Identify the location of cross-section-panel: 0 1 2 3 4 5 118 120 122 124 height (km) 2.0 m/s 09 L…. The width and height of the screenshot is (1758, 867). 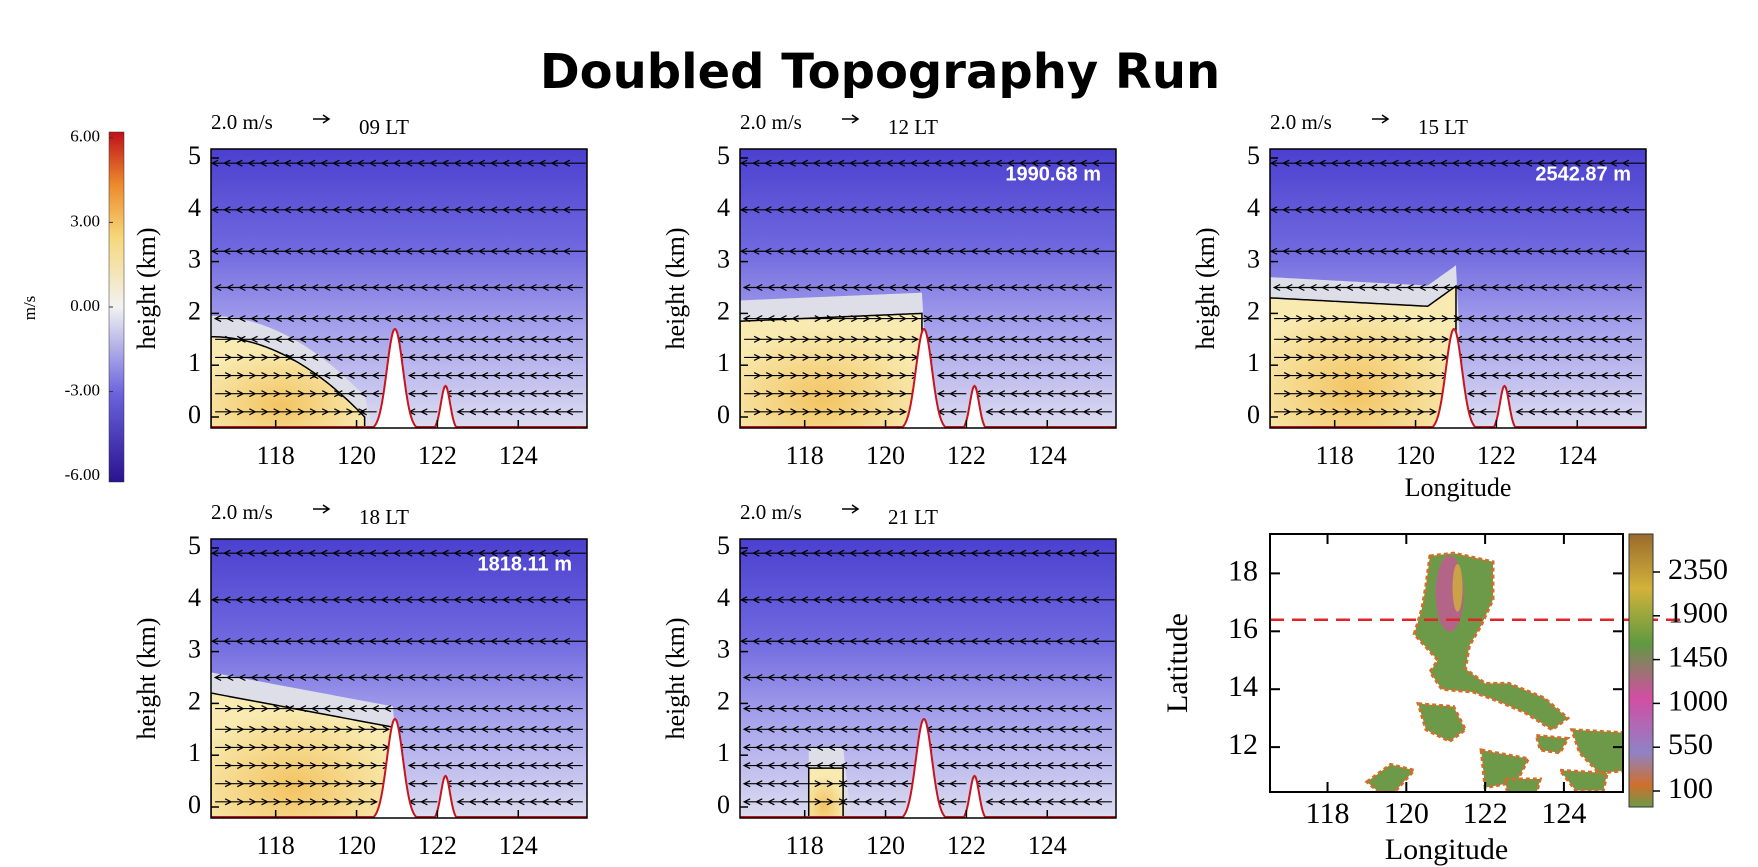
(360, 290).